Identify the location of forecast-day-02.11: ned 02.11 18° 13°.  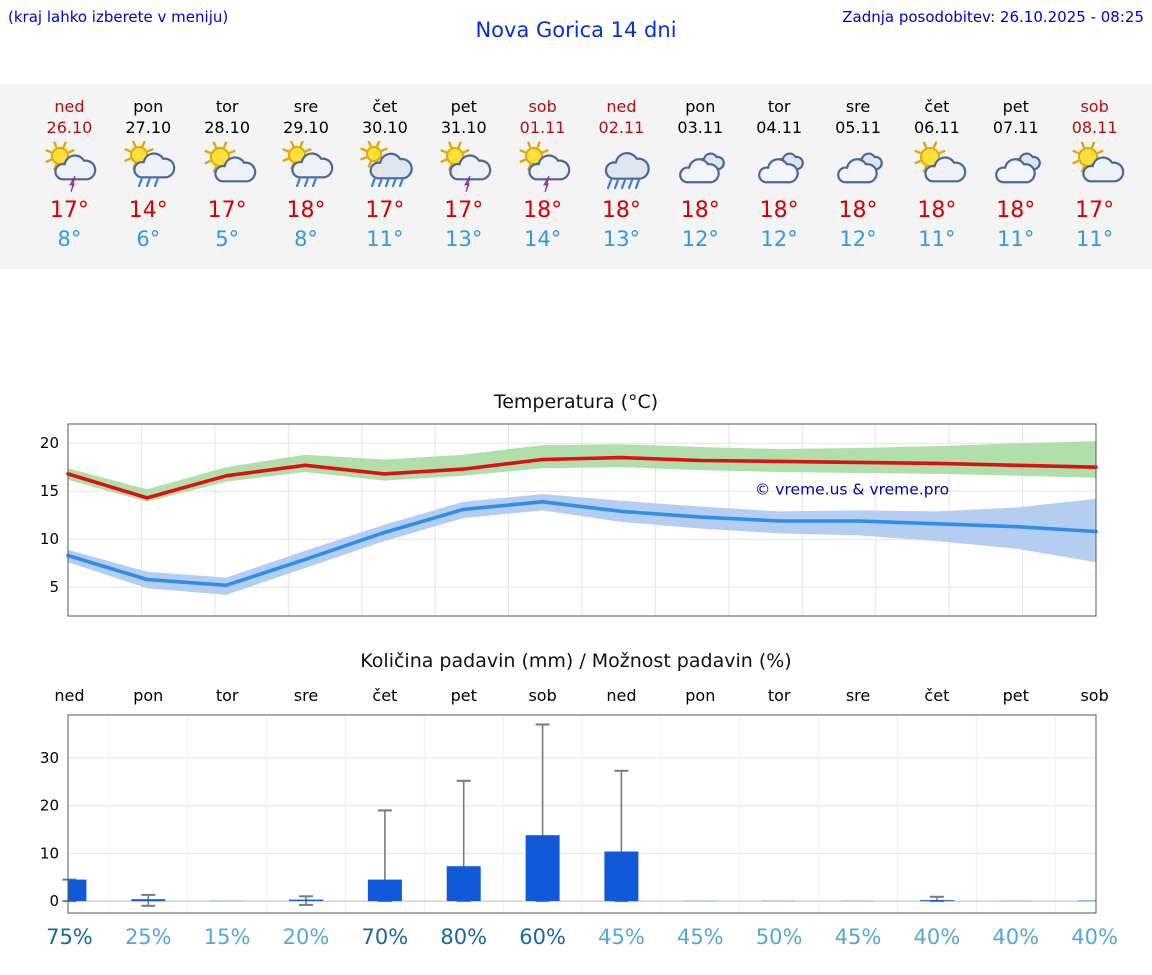
(621, 174).